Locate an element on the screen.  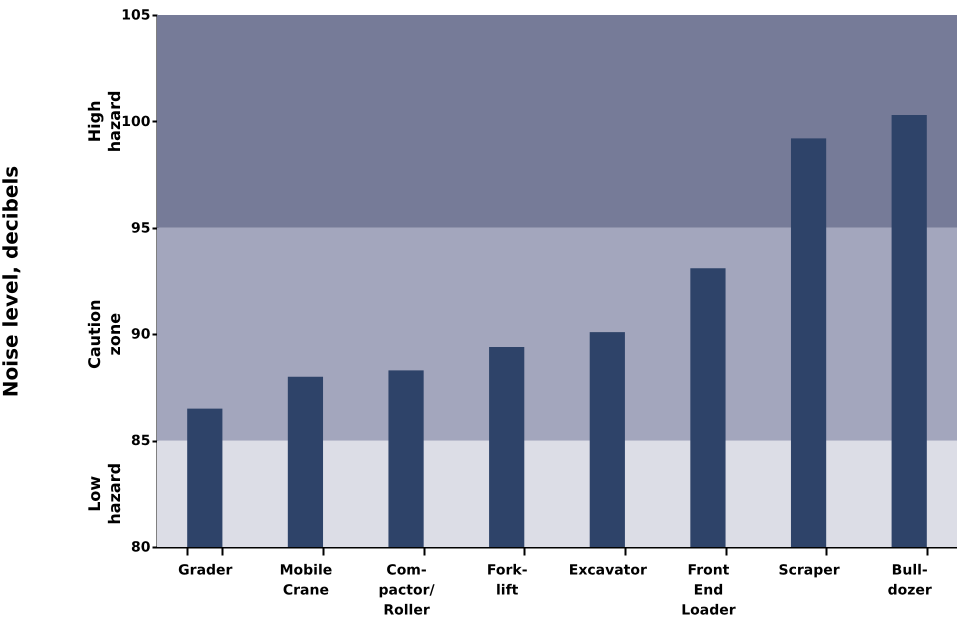
band-label: Low hazard is located at coordinates (104, 493).